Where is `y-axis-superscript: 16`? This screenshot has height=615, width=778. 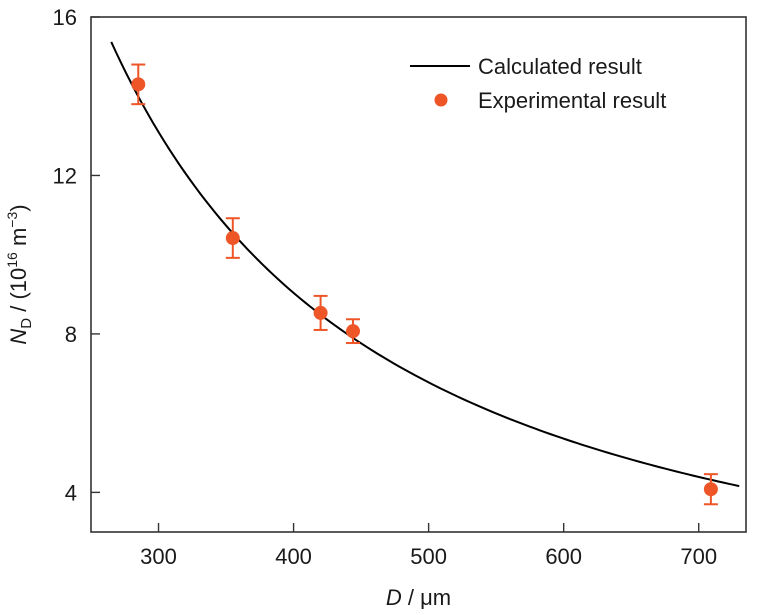
y-axis-superscript: 16 is located at coordinates (12, 260).